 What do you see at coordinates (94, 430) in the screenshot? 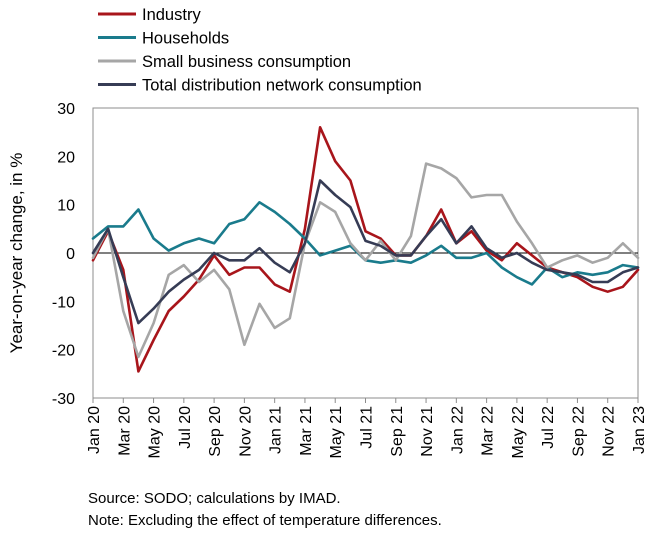
I see `x-tick-label: Jan 20` at bounding box center [94, 430].